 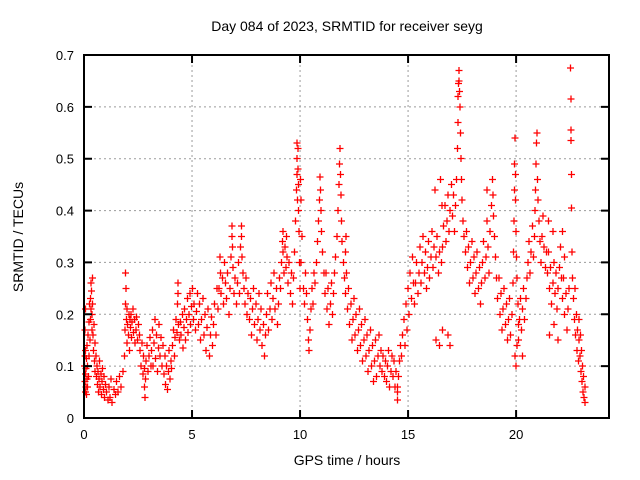 What do you see at coordinates (65, 366) in the screenshot?
I see `y-tick-label: 0.1` at bounding box center [65, 366].